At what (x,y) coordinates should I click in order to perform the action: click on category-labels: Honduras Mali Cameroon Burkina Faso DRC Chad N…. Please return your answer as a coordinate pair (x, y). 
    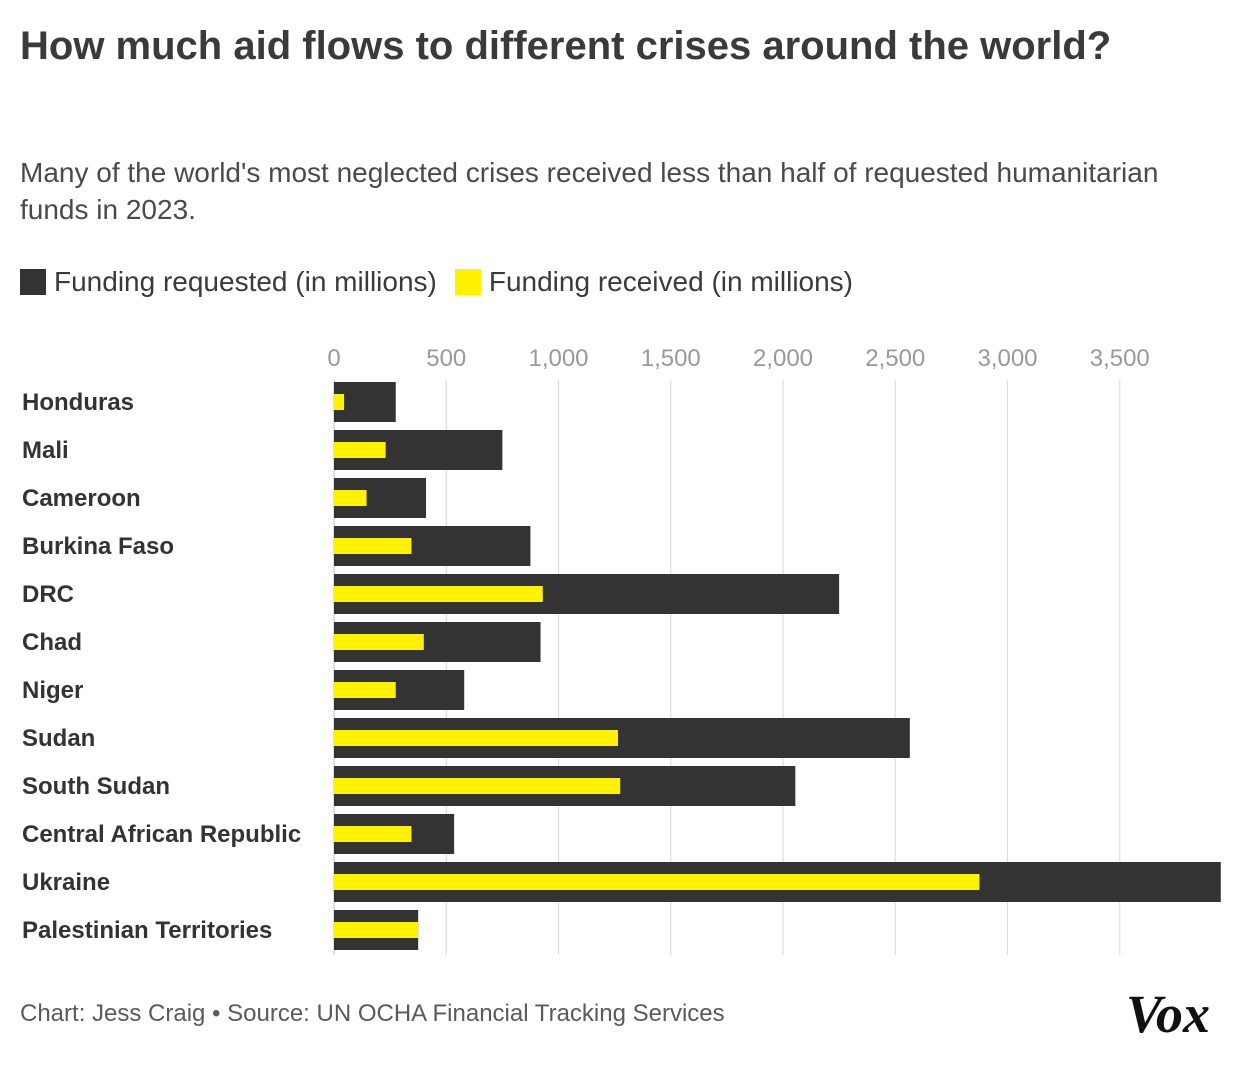
    Looking at the image, I should click on (161, 666).